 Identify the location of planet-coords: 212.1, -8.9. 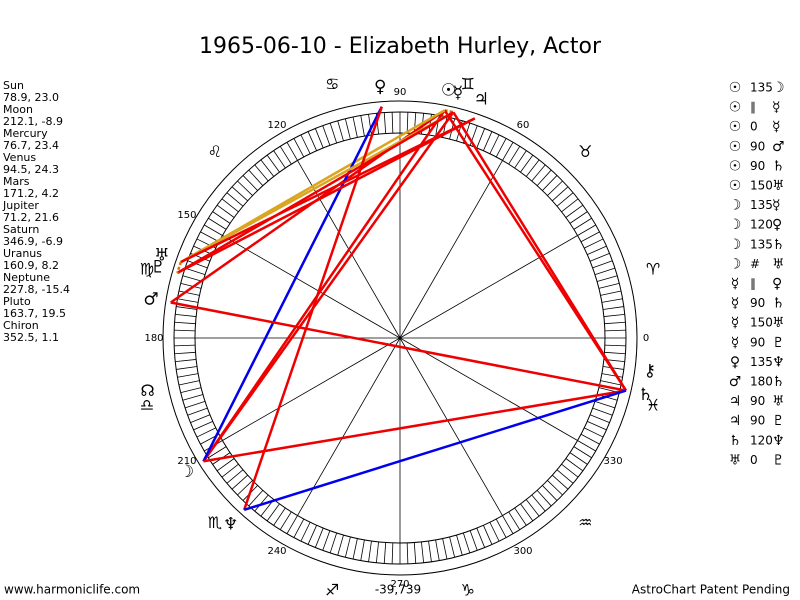
(33, 121).